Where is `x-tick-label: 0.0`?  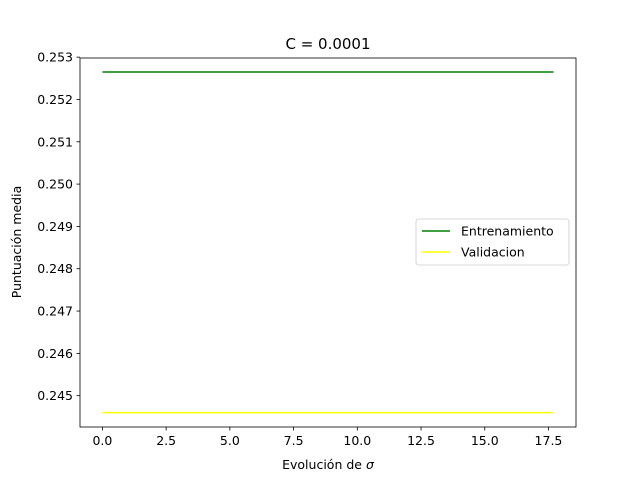 x-tick-label: 0.0 is located at coordinates (102, 440).